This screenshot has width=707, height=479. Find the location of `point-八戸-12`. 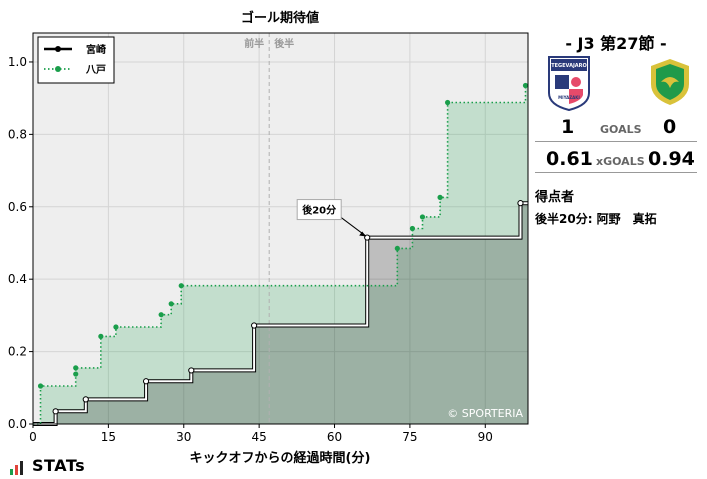

point-八戸-12 is located at coordinates (440, 197).